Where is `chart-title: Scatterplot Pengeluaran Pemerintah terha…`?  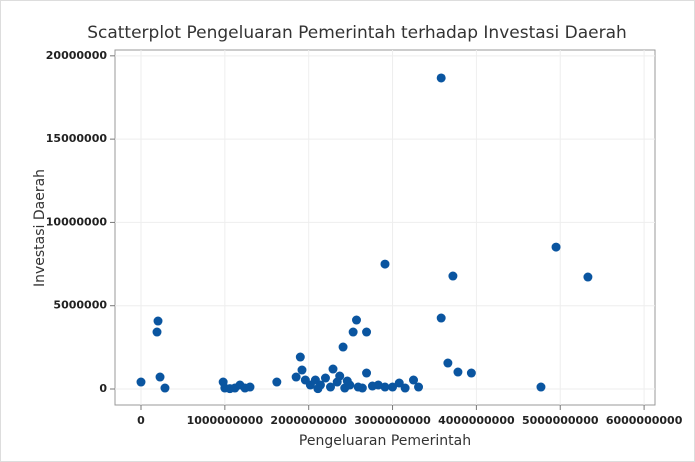 chart-title: Scatterplot Pengeluaran Pemerintah terha… is located at coordinates (357, 33).